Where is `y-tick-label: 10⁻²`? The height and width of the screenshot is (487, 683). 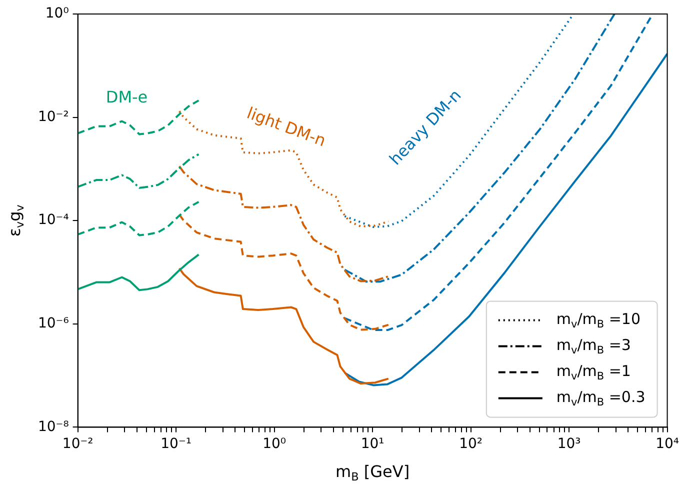
y-tick-label: 10⁻² is located at coordinates (53, 116).